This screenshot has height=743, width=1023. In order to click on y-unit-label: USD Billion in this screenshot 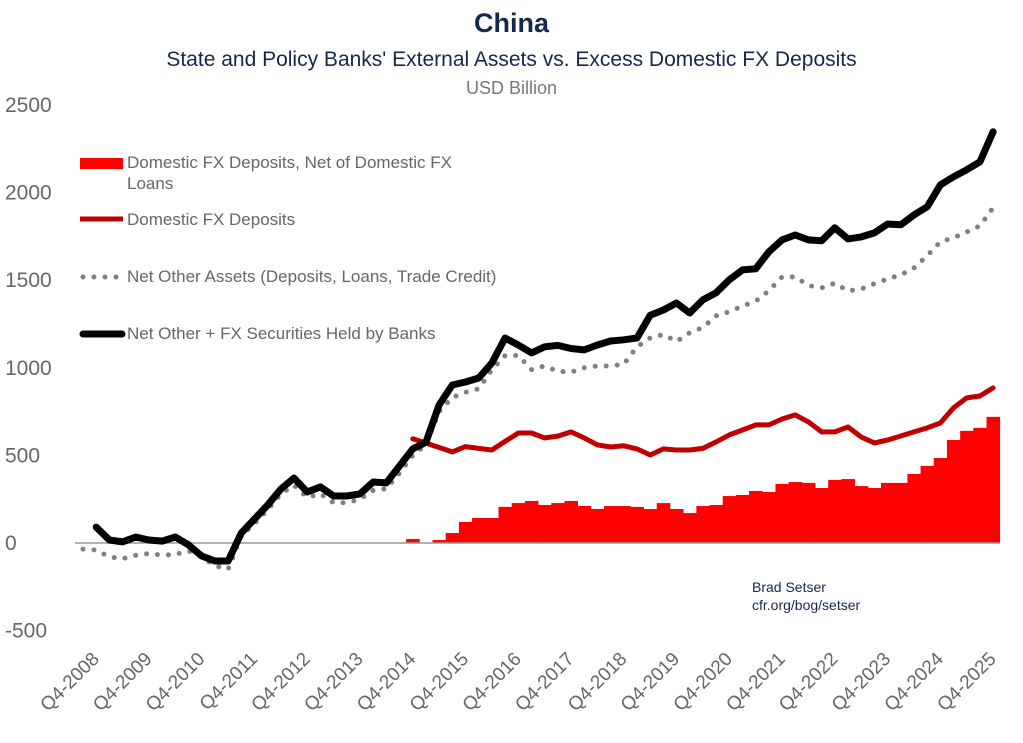, I will do `click(511, 88)`.